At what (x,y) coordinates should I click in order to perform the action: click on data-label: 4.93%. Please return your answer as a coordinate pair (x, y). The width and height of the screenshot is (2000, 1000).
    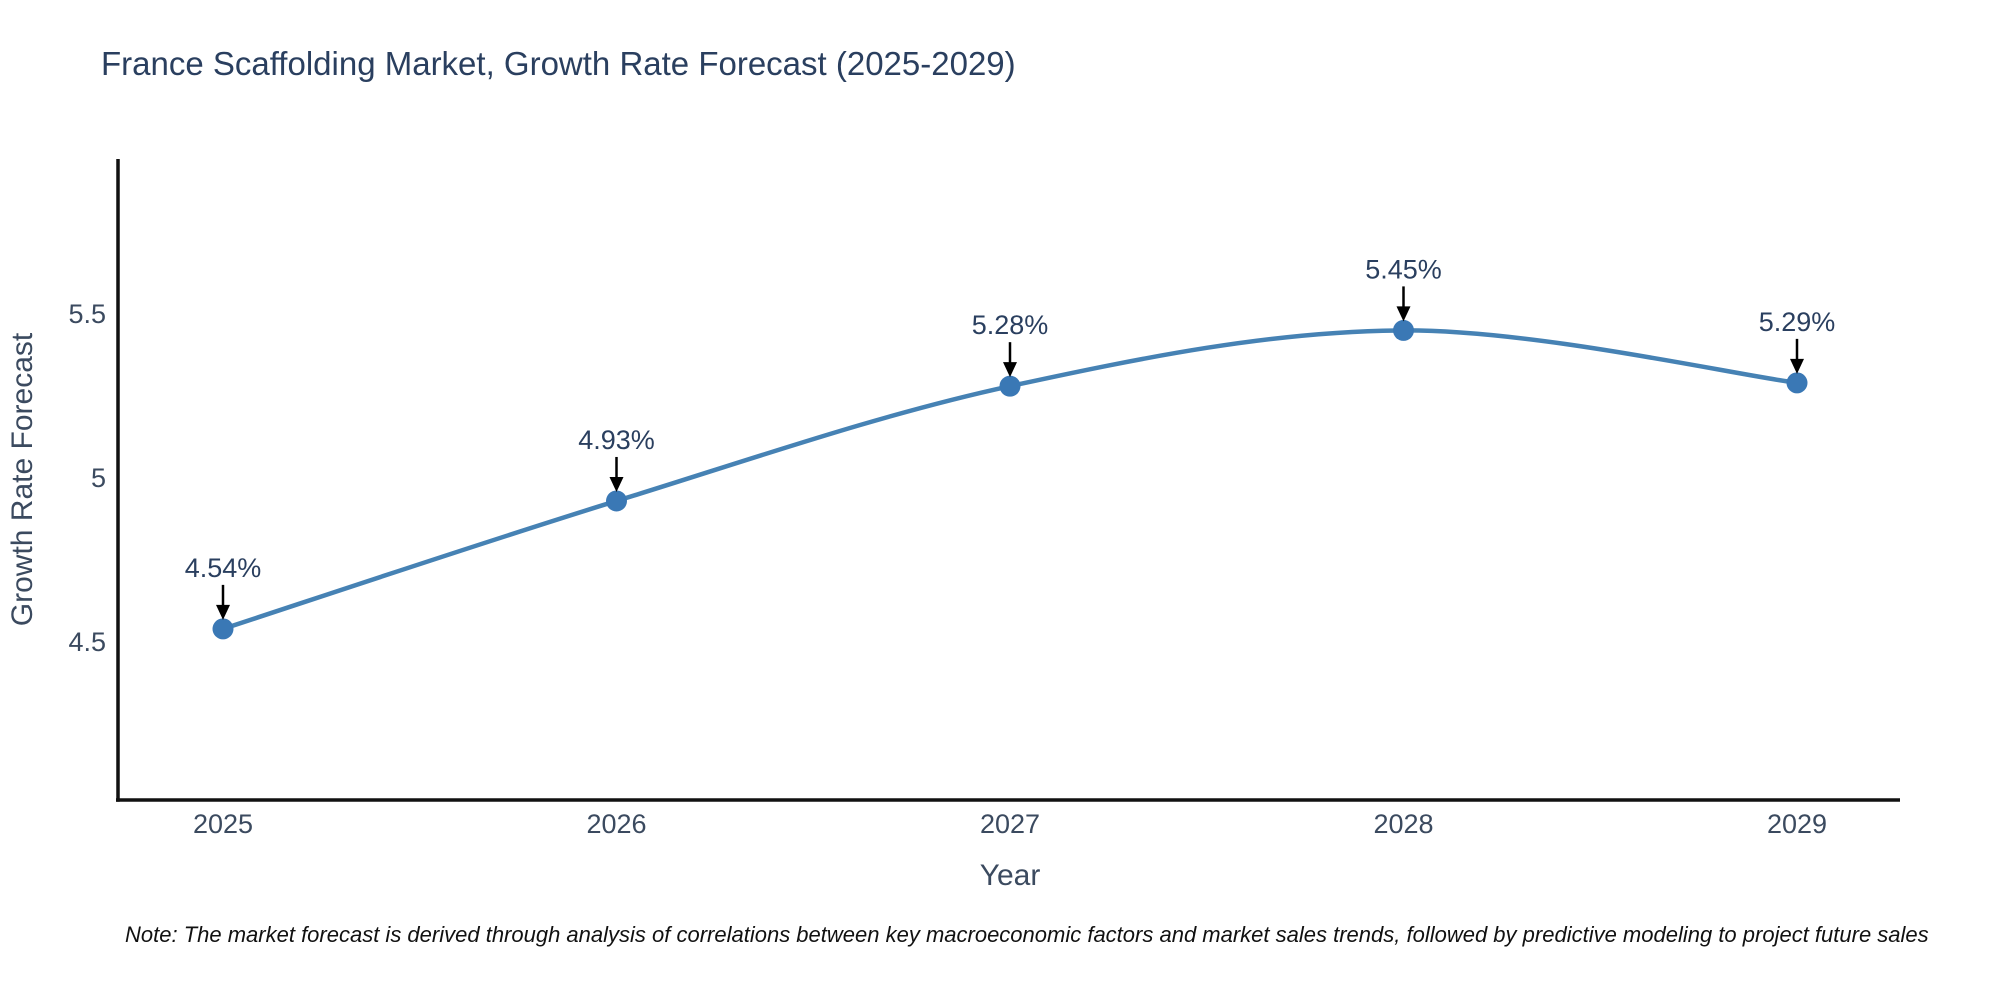
    Looking at the image, I should click on (616, 440).